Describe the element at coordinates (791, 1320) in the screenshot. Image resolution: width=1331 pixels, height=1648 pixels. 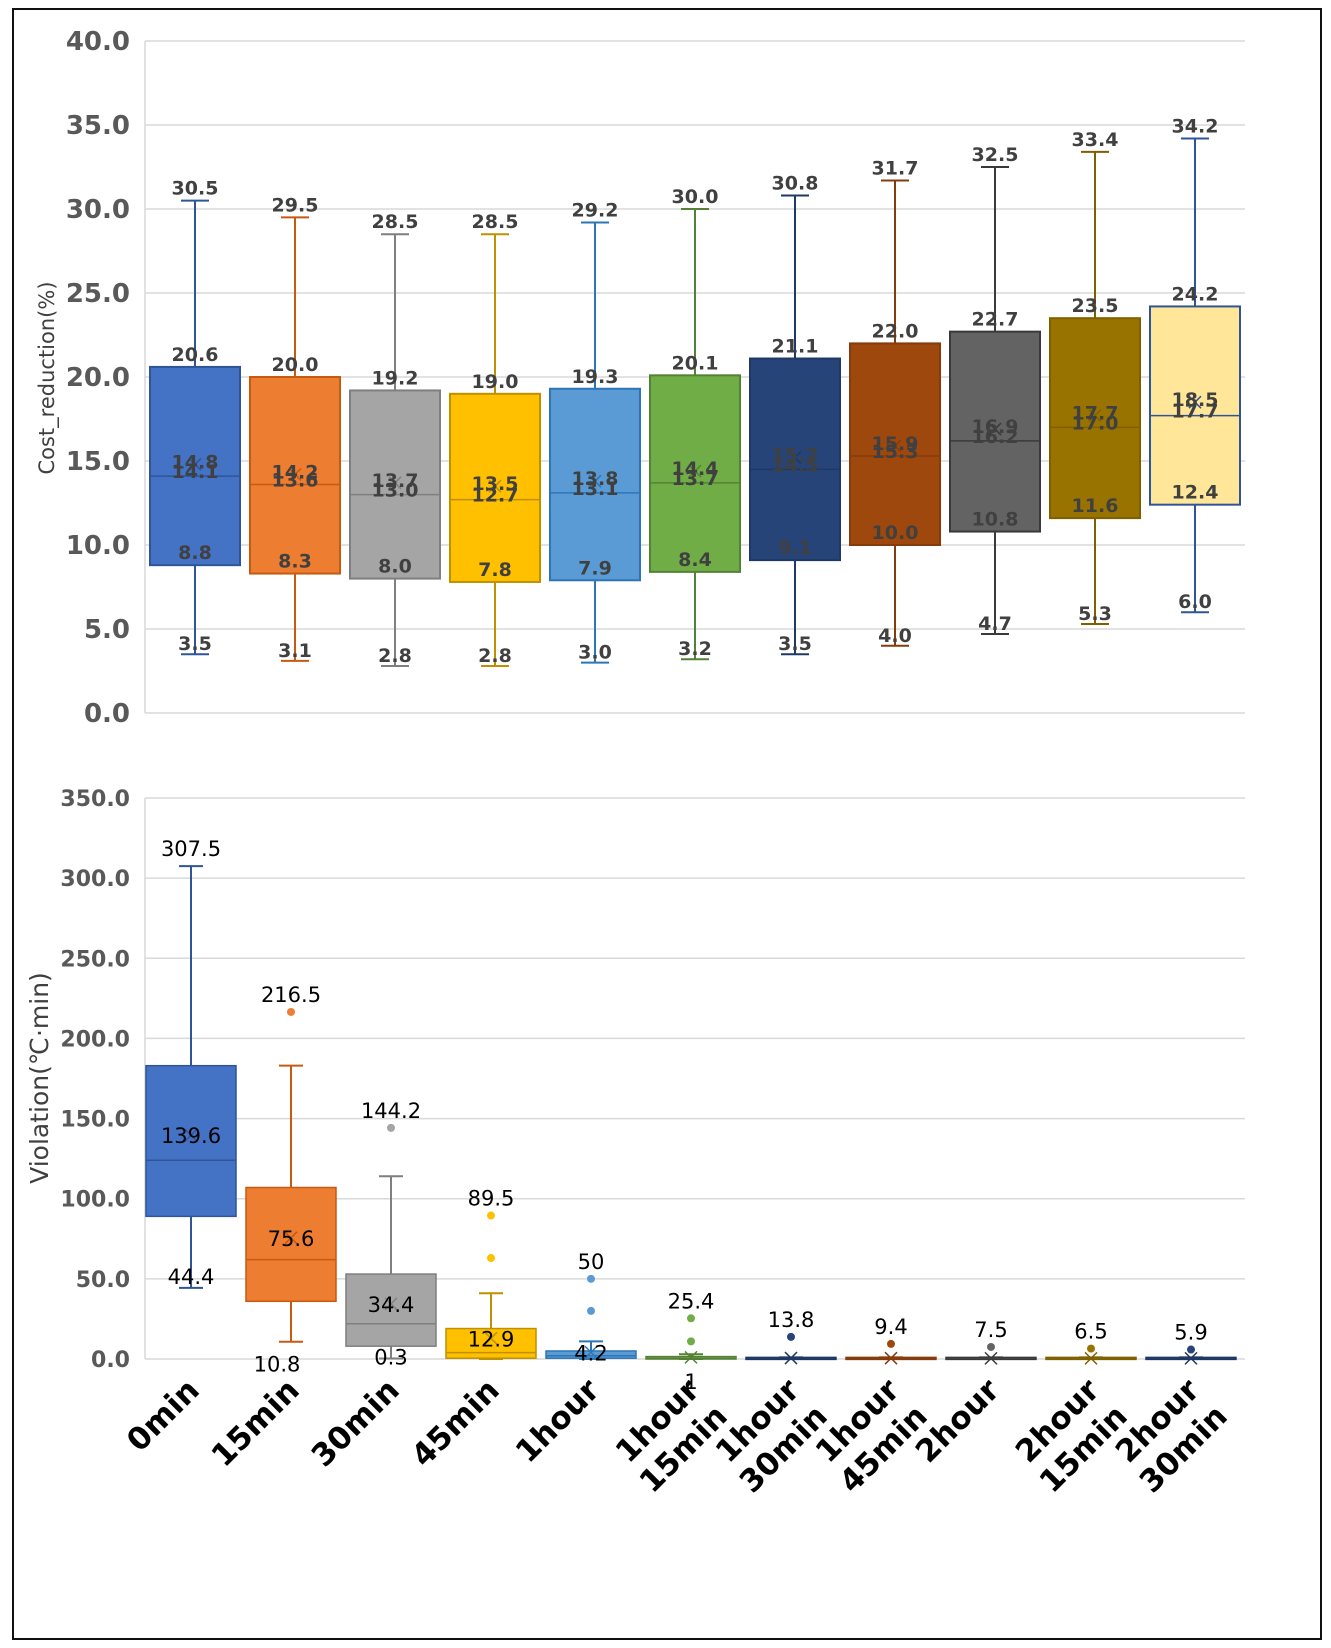
I see `data-label: 13.8` at that location.